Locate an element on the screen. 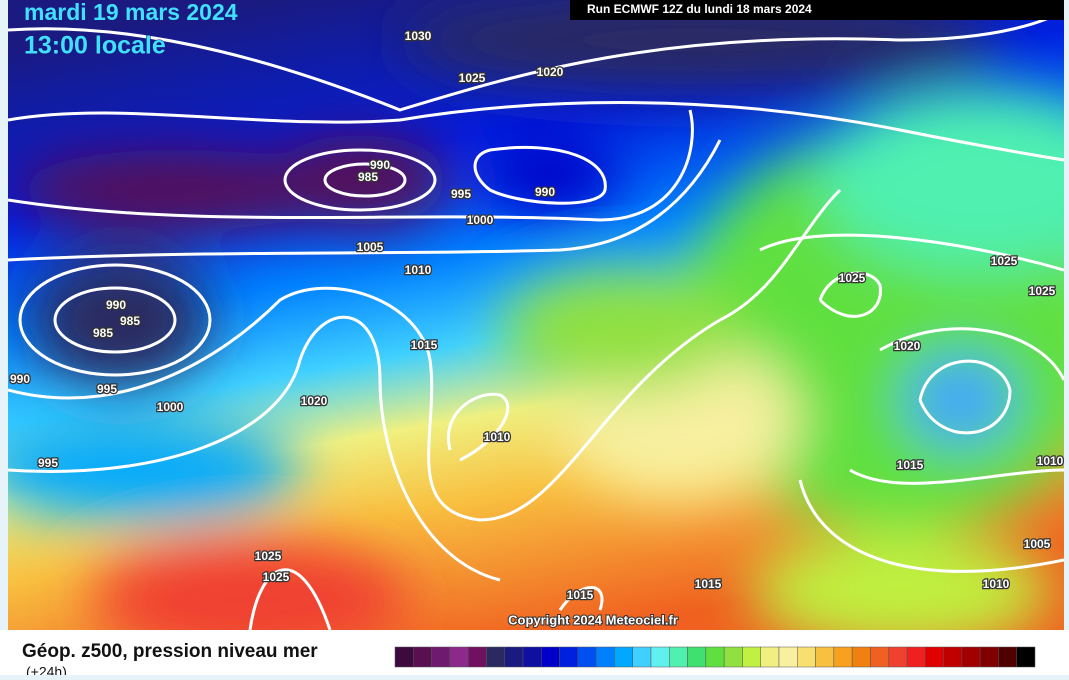 This screenshot has height=680, width=1069. colorbar is located at coordinates (715, 657).